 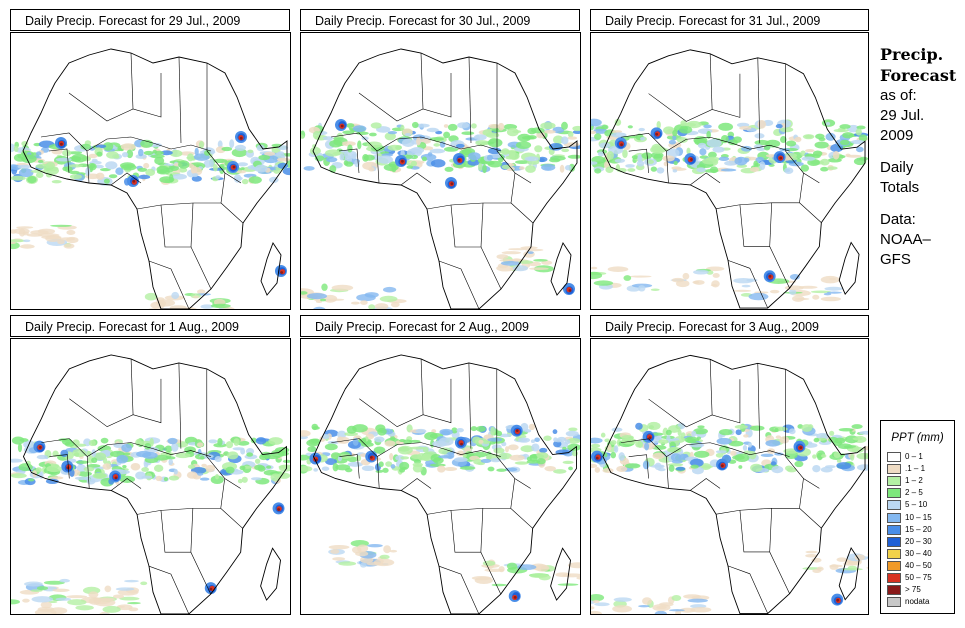 I want to click on madagascar-coastline, so click(x=270, y=574).